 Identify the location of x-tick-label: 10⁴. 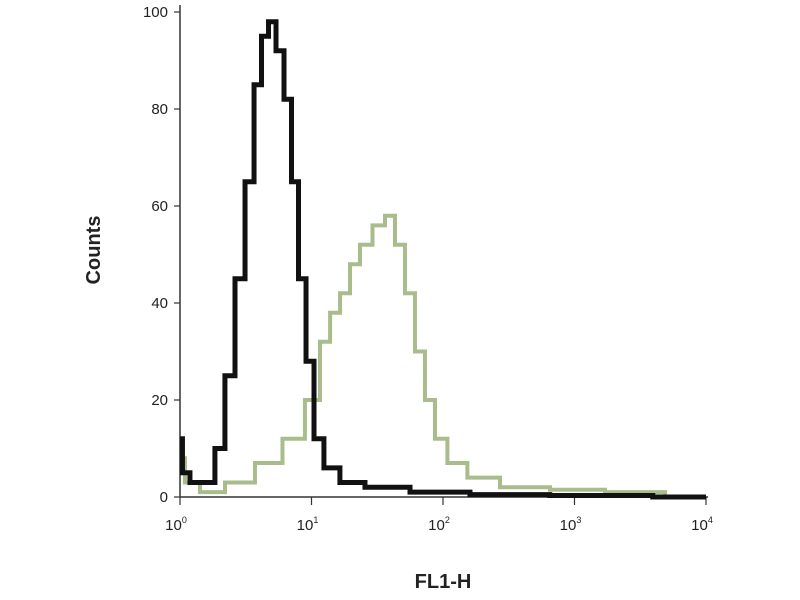
(702, 524).